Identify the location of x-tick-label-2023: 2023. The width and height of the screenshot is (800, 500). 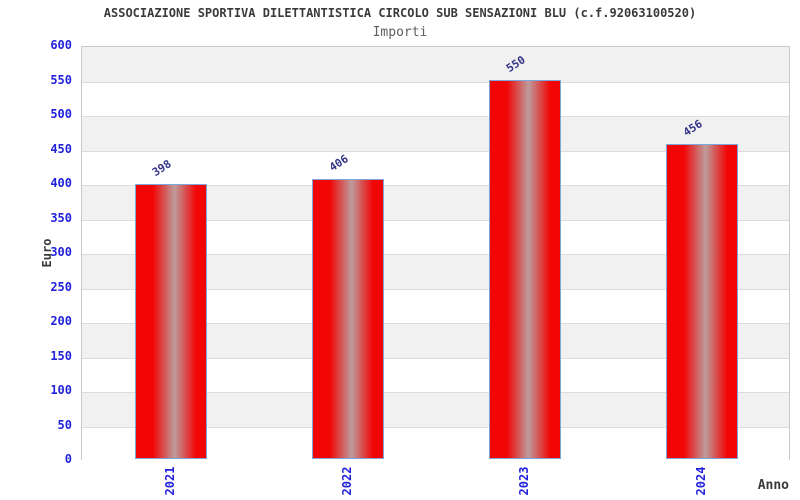
(524, 481).